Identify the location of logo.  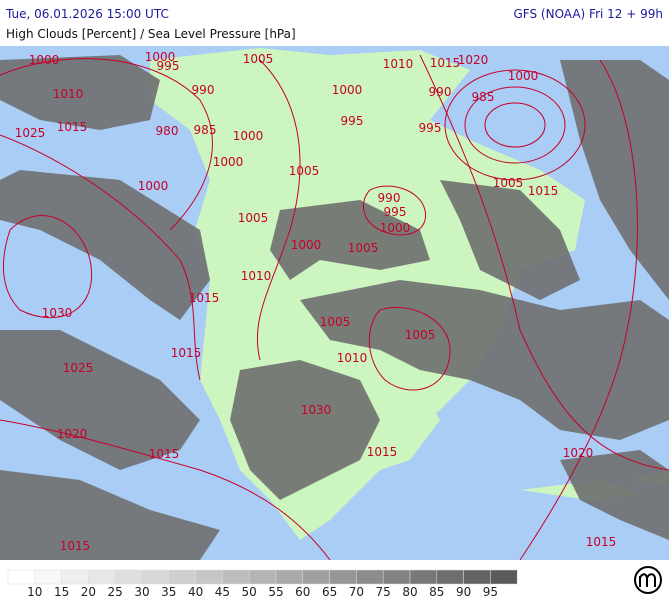
(648, 580).